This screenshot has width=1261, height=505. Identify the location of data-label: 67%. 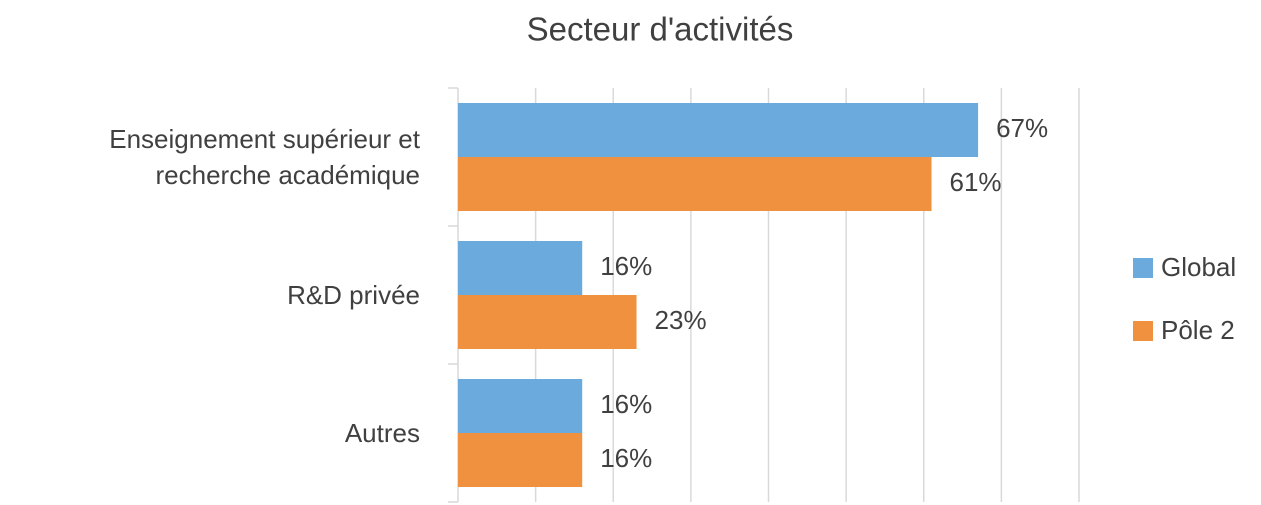
(1022, 128).